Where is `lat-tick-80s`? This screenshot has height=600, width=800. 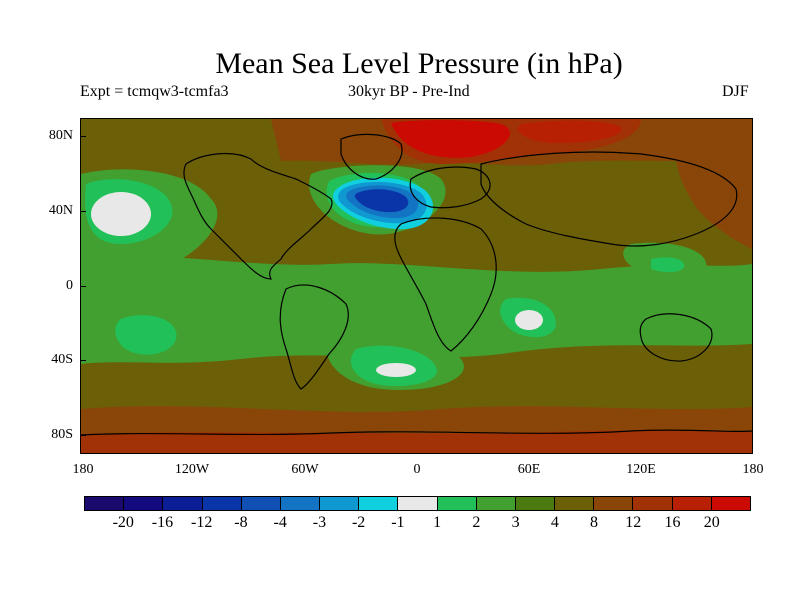 lat-tick-80s is located at coordinates (83, 435).